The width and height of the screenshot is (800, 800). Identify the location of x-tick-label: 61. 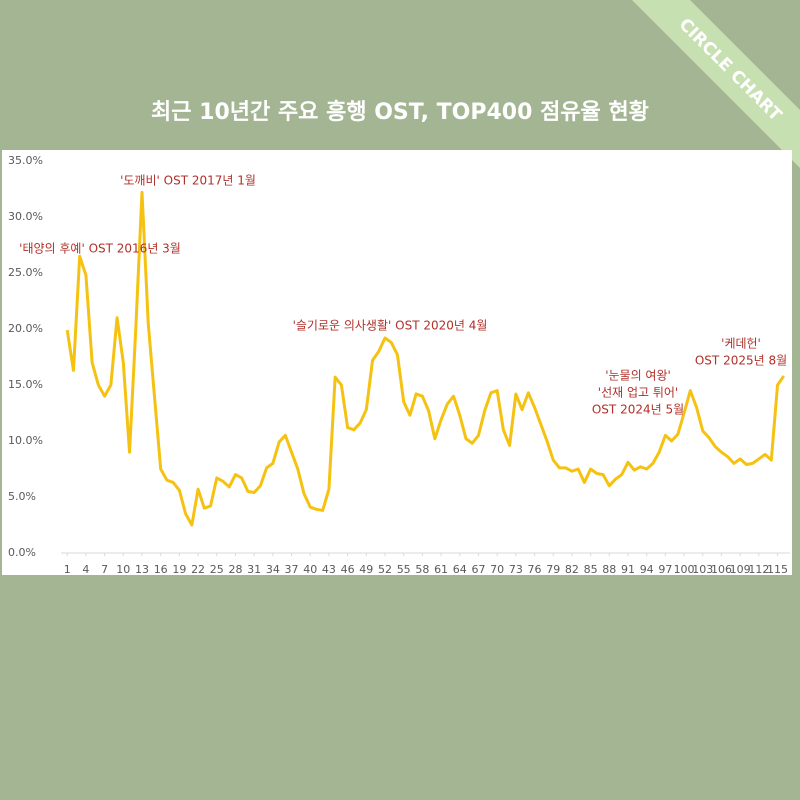
(441, 569).